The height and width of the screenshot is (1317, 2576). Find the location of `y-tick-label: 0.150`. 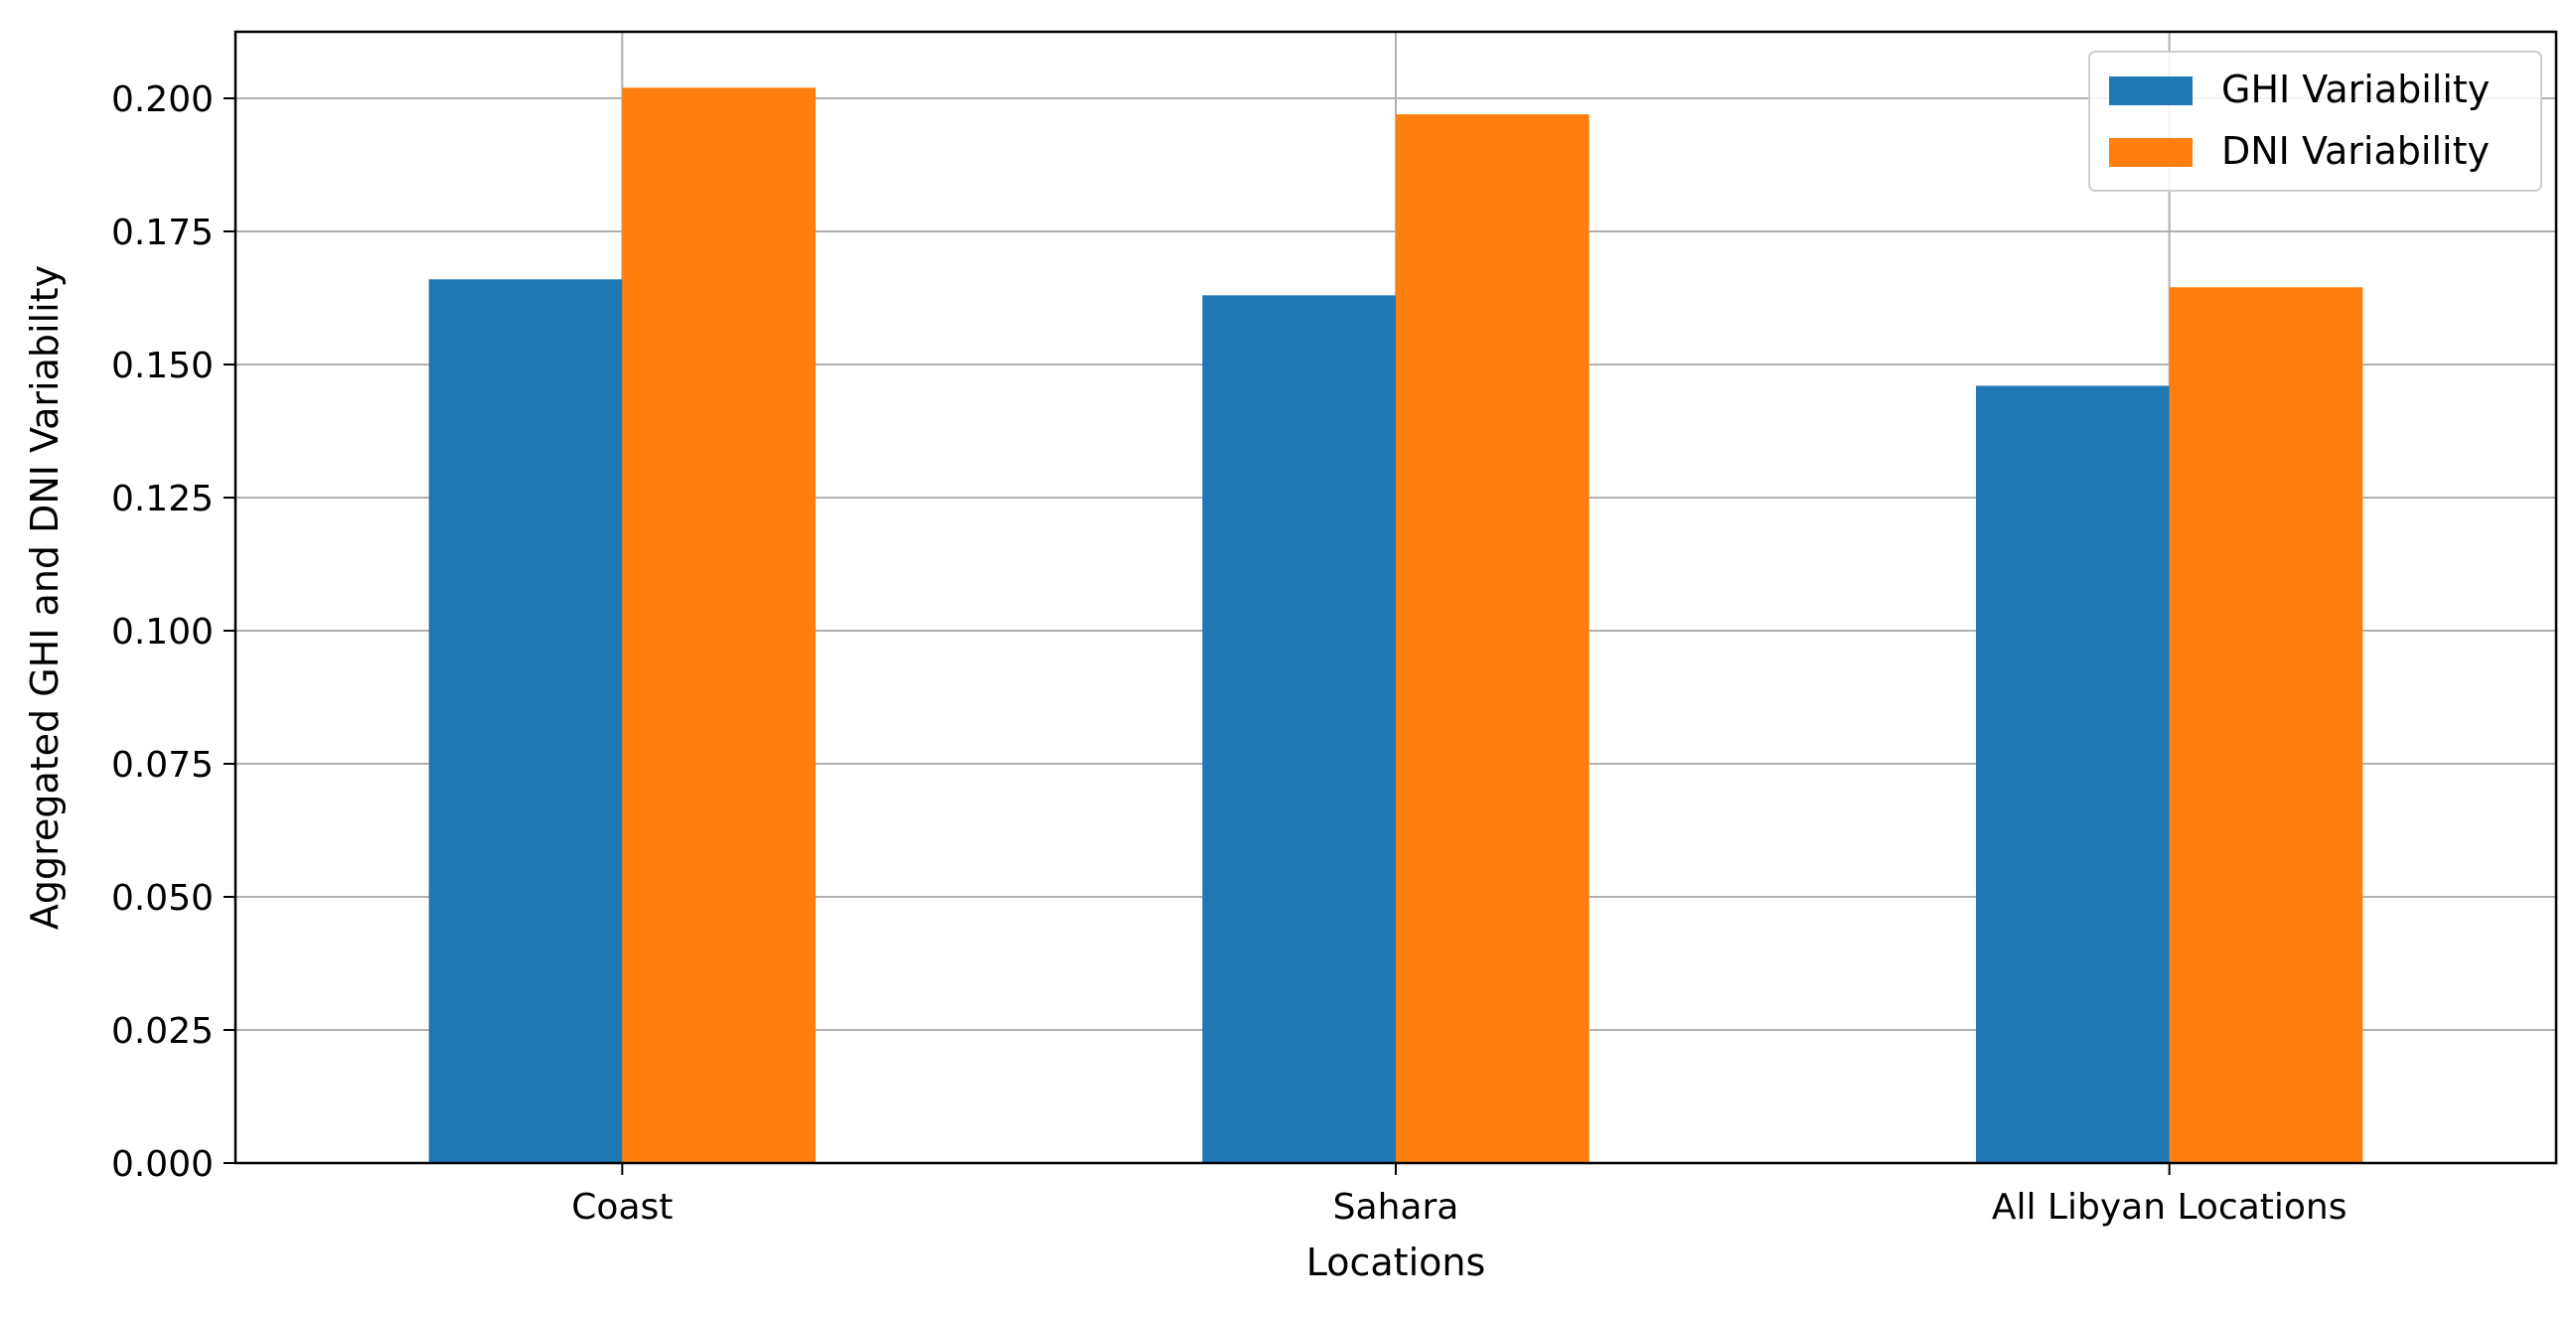

y-tick-label: 0.150 is located at coordinates (163, 366).